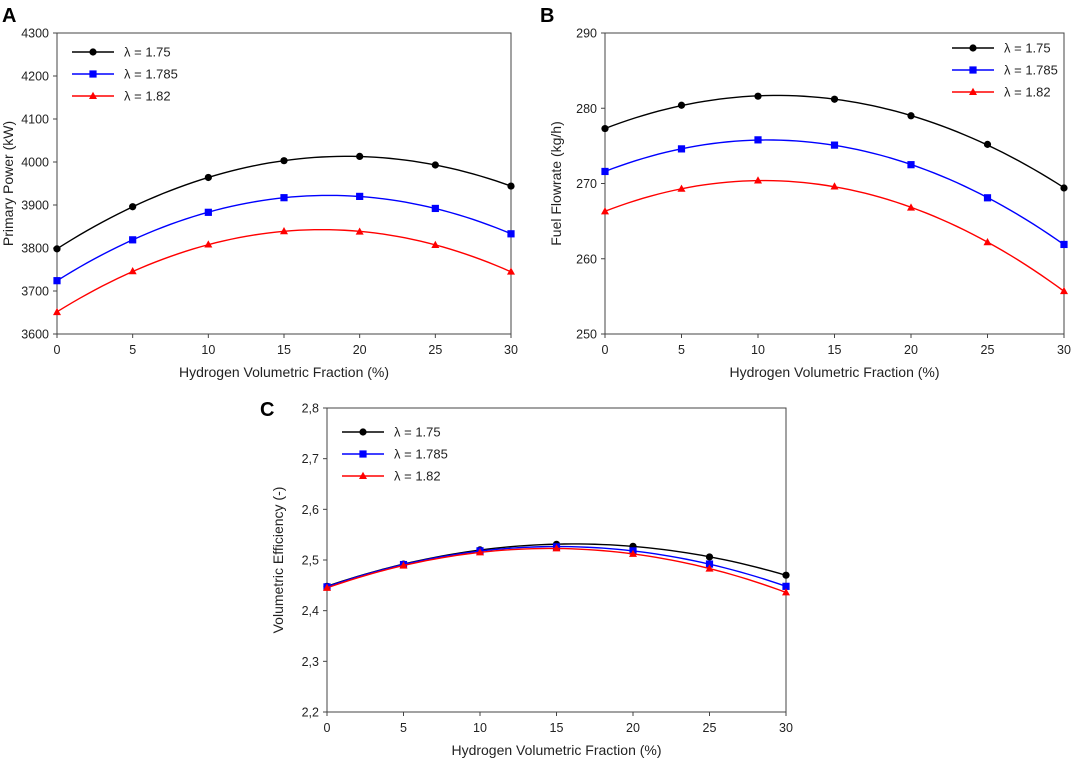  Describe the element at coordinates (310, 459) in the screenshot. I see `y-tick-label: 2,7` at that location.